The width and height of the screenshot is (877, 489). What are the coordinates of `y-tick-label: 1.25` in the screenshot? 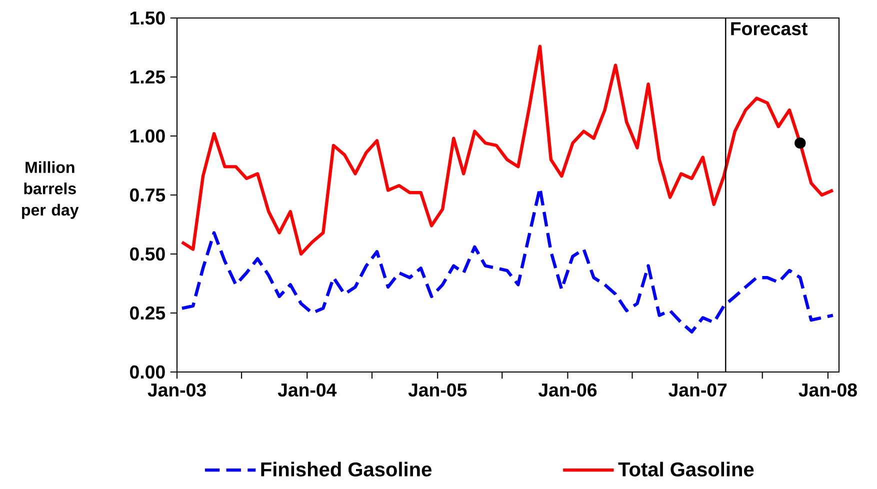 It's located at (148, 77).